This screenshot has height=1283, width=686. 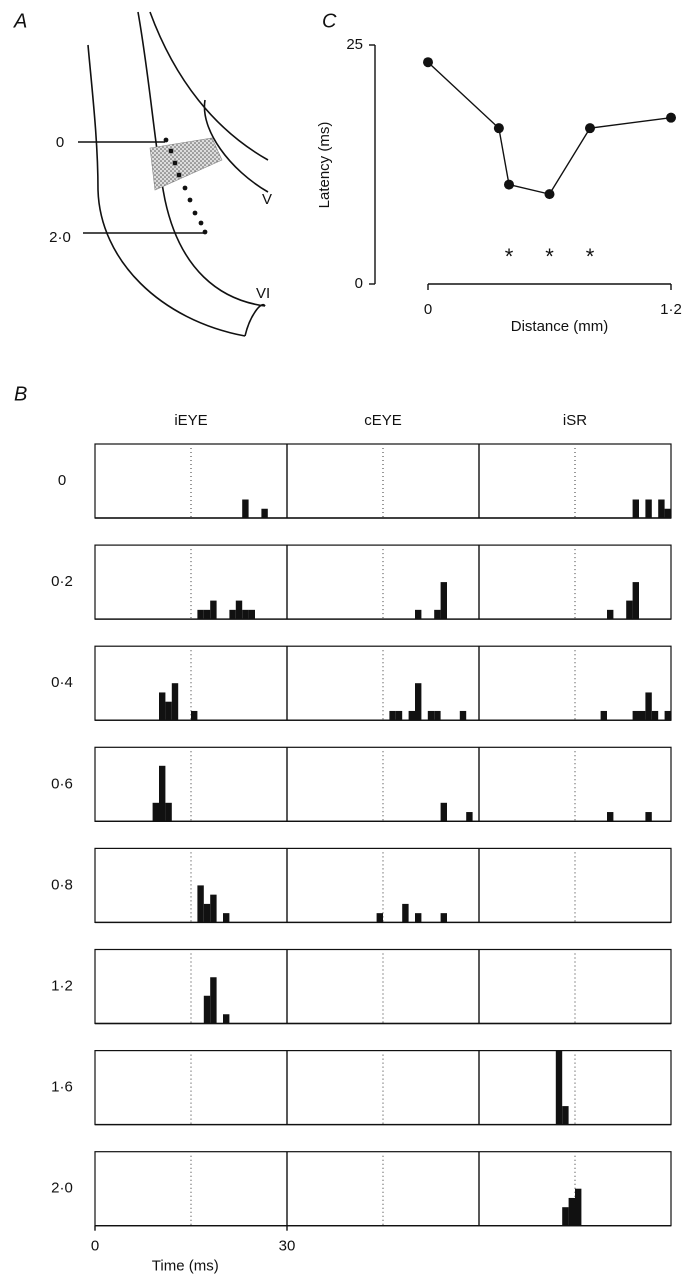 I want to click on column-label: cEYE, so click(x=383, y=420).